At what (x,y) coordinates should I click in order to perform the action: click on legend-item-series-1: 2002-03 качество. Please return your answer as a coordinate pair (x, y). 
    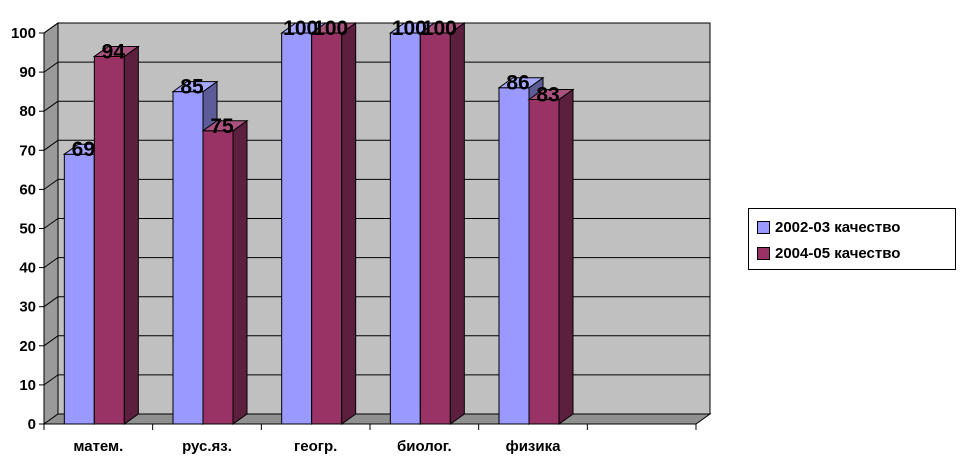
    Looking at the image, I should click on (856, 227).